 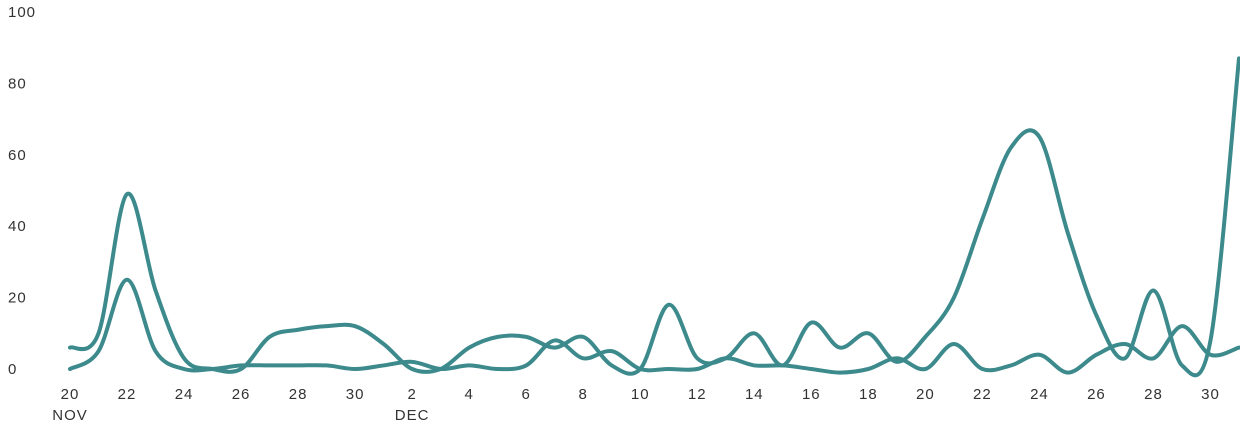 What do you see at coordinates (411, 394) in the screenshot?
I see `x-tick-label: 2` at bounding box center [411, 394].